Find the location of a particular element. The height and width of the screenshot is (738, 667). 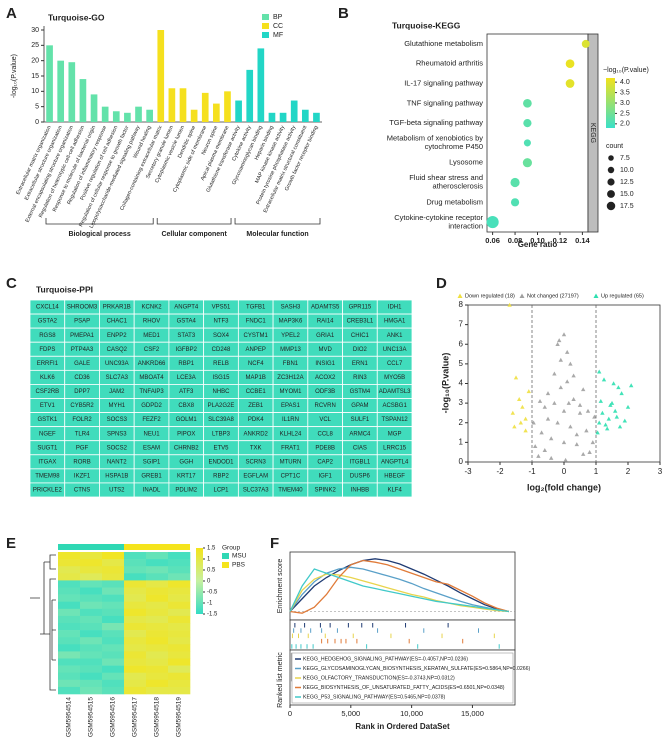

x-tick-label: -2 is located at coordinates (500, 471).